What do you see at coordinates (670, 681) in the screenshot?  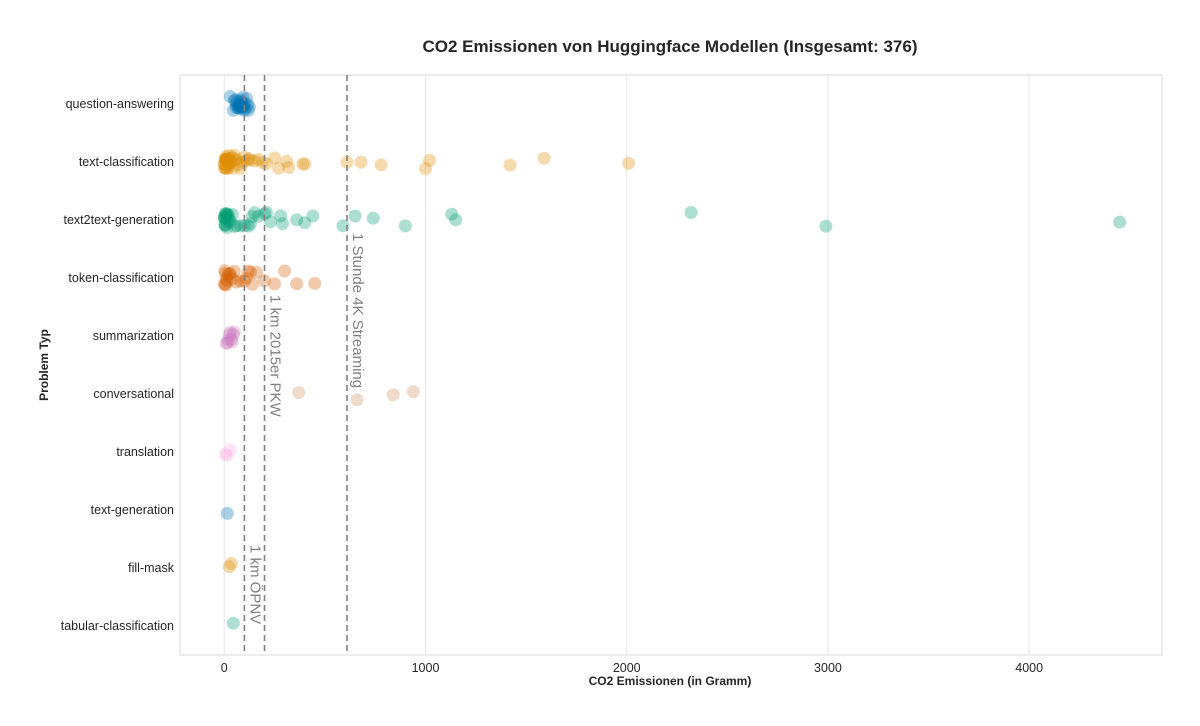 I see `x-axis-label: CO2 Emissionen (in Gramm)` at bounding box center [670, 681].